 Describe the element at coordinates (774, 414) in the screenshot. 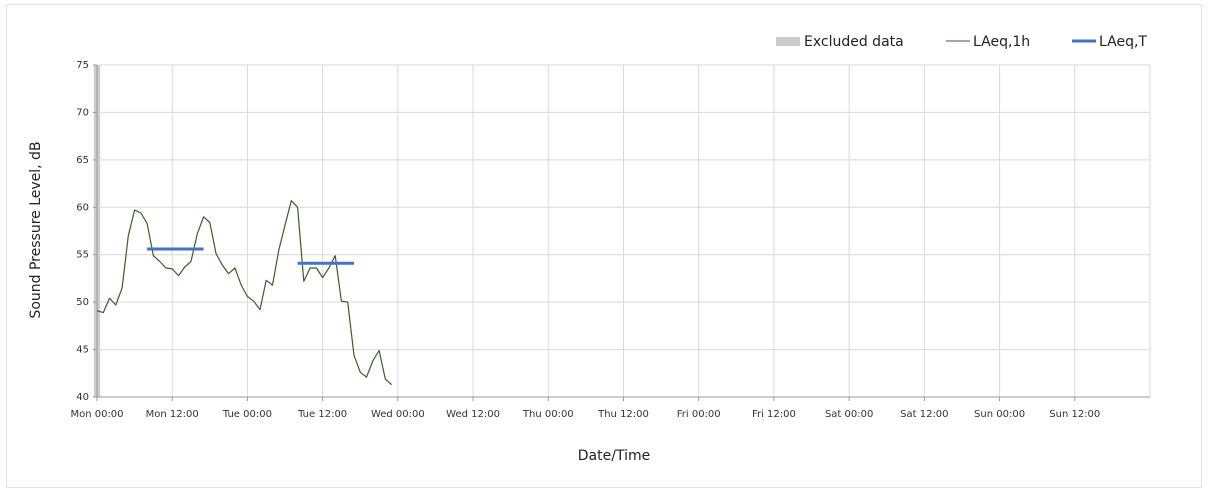

I see `x-tick-label-108: Fri 12:00` at that location.